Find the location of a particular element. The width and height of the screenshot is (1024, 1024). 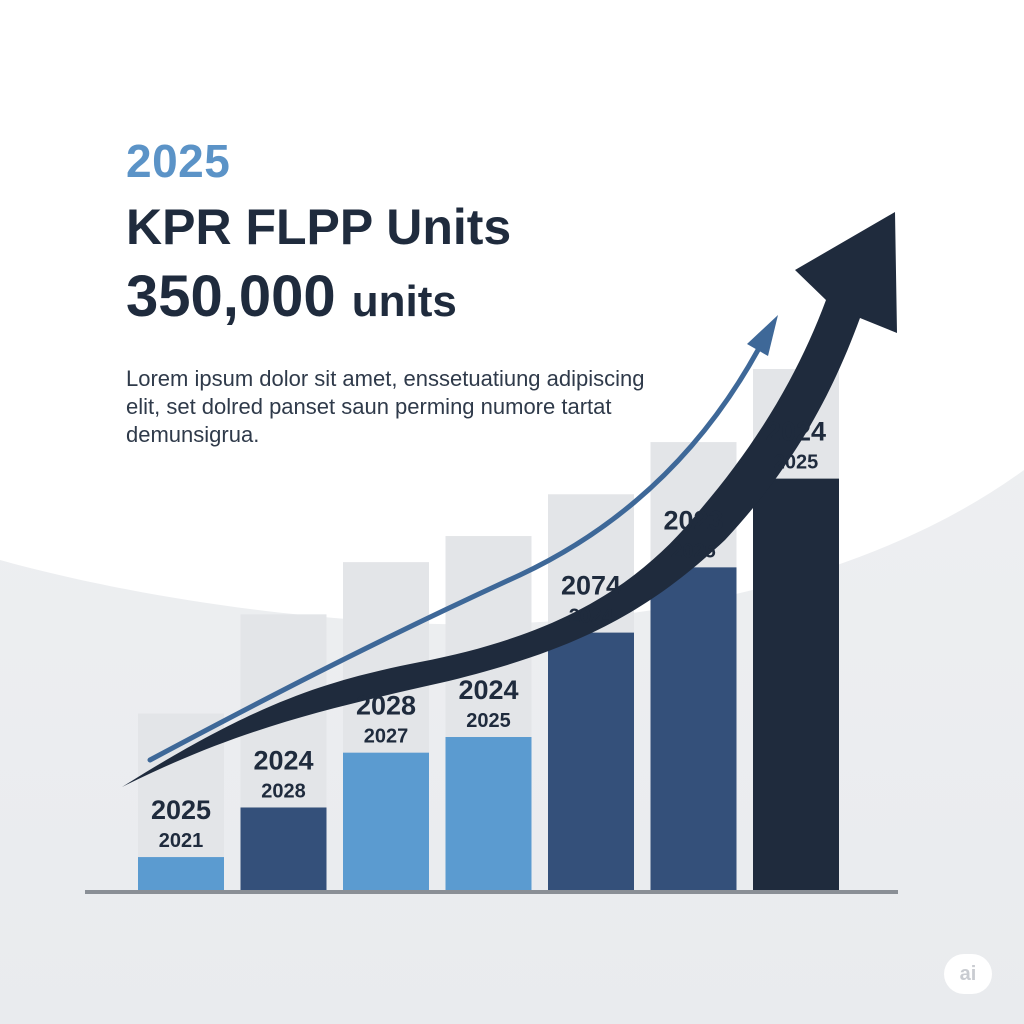

bar-label-top-1: 2025 is located at coordinates (181, 810).